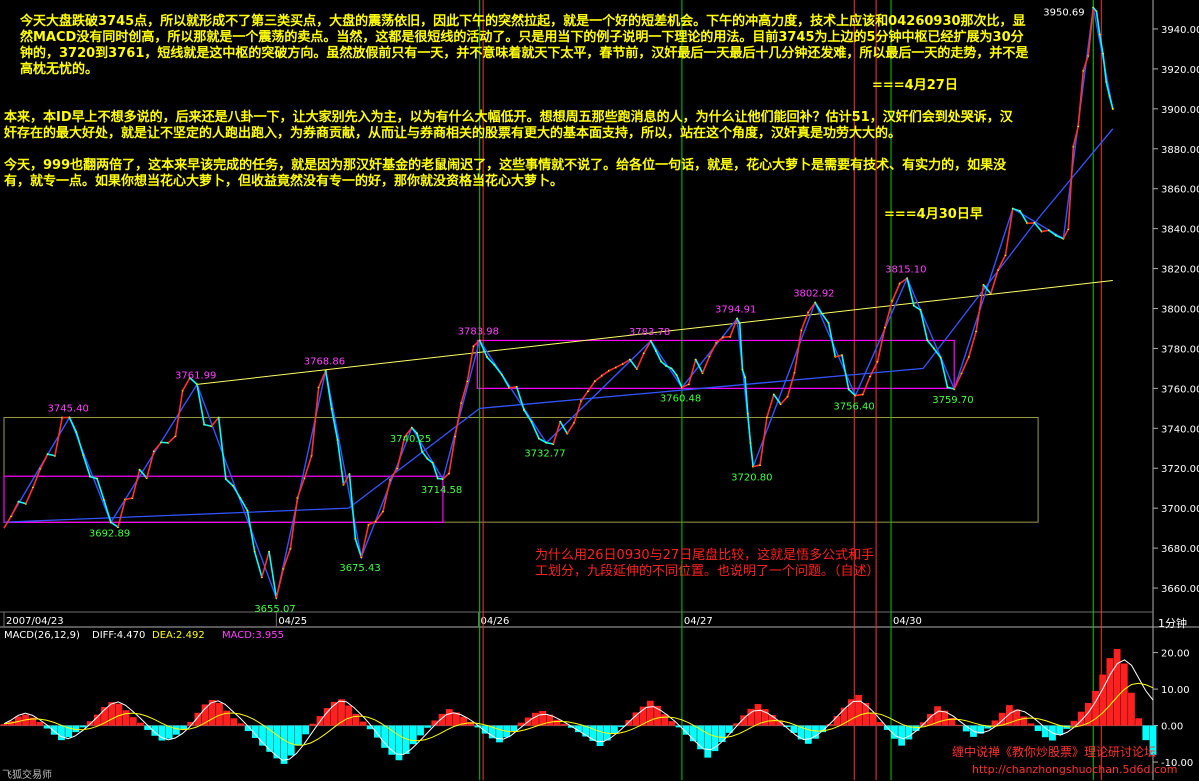  I want to click on footer-left-text: 飞狐交易师, so click(27, 773).